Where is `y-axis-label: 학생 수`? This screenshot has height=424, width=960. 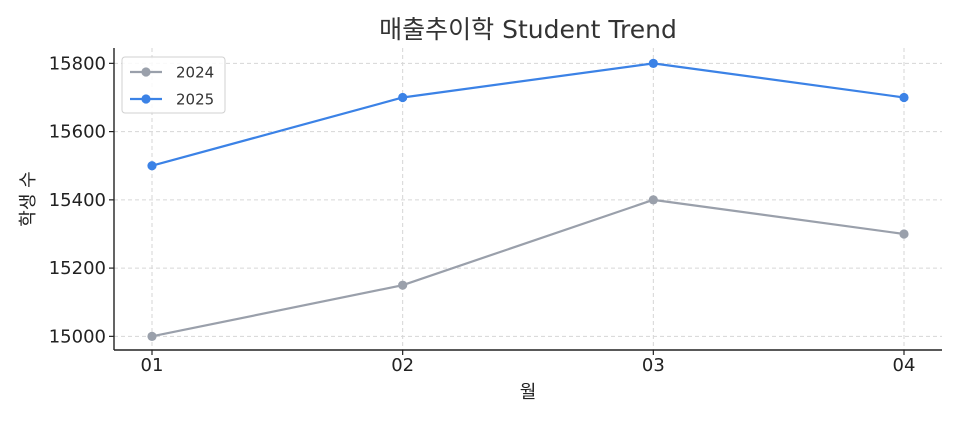 y-axis-label: 학생 수 is located at coordinates (28, 198).